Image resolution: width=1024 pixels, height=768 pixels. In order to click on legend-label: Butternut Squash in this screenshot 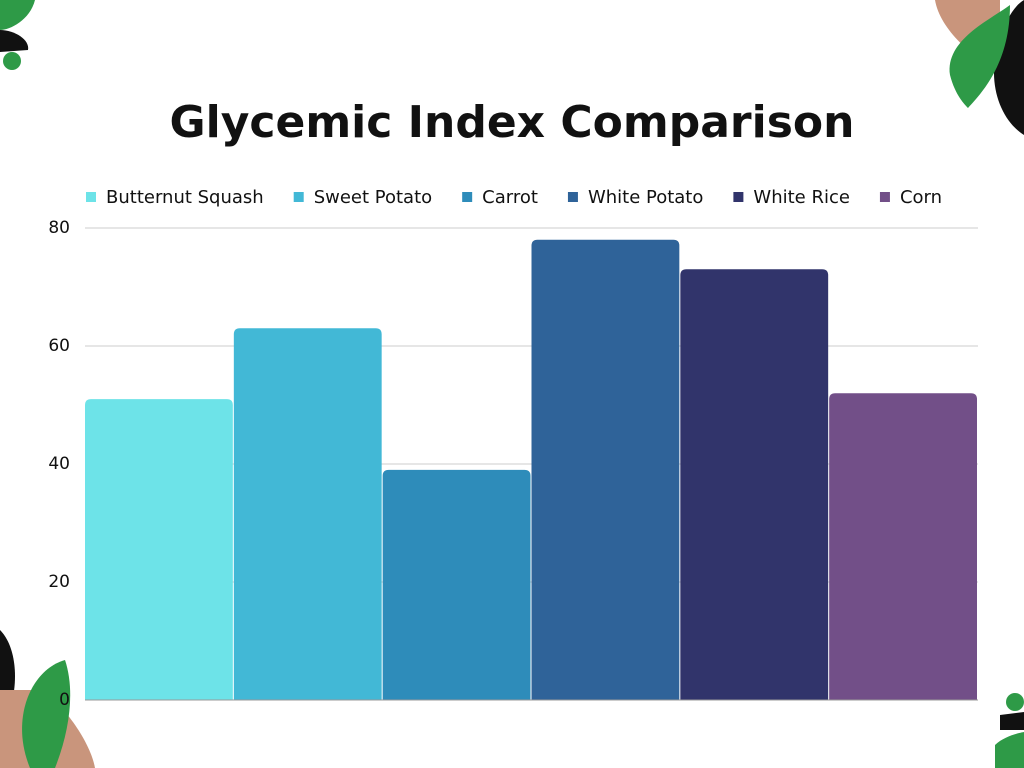, I will do `click(185, 197)`.